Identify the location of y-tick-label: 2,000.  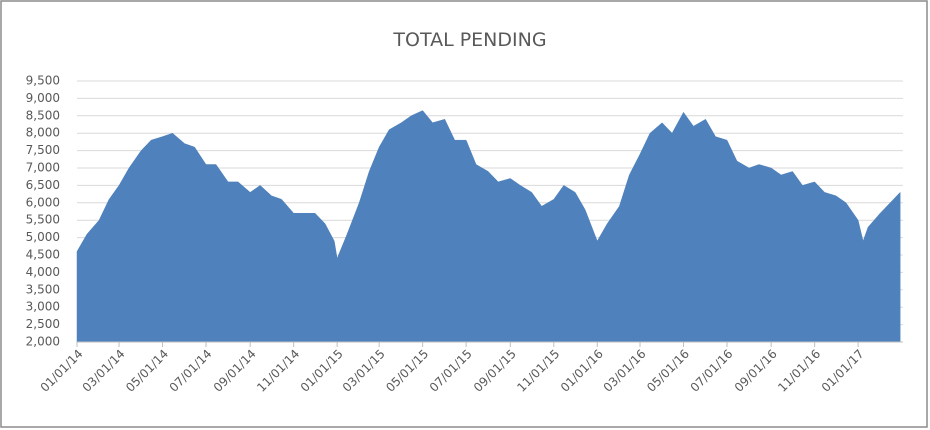
(43, 342).